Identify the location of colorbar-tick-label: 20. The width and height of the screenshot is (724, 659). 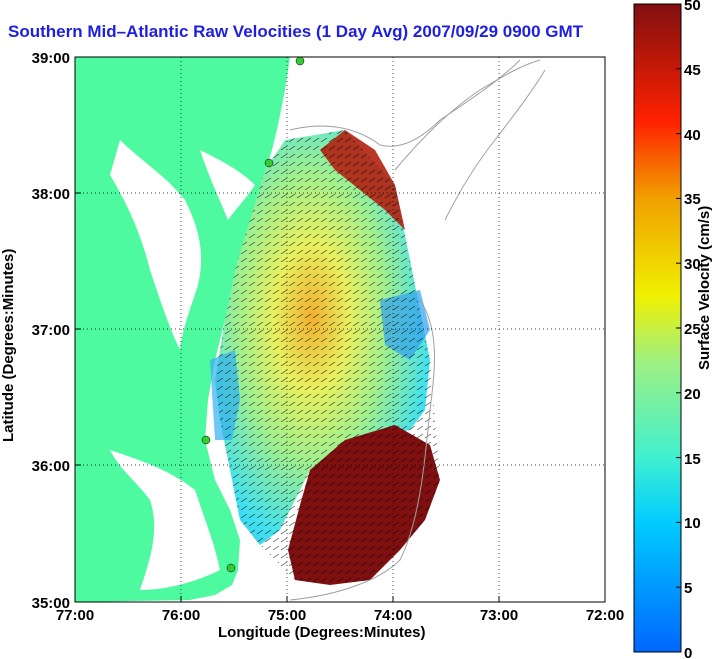
(692, 394).